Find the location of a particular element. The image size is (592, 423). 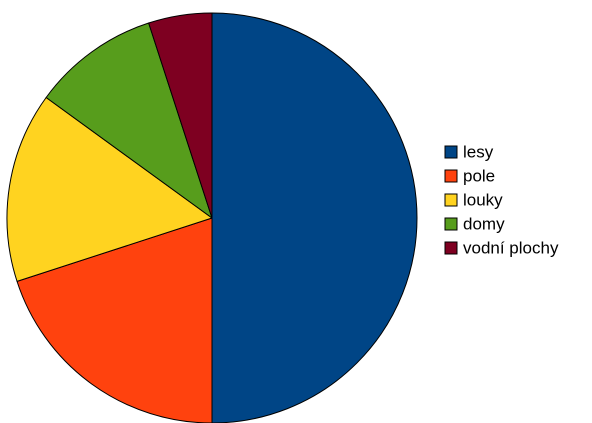

legend-label-louky: louky is located at coordinates (483, 200).